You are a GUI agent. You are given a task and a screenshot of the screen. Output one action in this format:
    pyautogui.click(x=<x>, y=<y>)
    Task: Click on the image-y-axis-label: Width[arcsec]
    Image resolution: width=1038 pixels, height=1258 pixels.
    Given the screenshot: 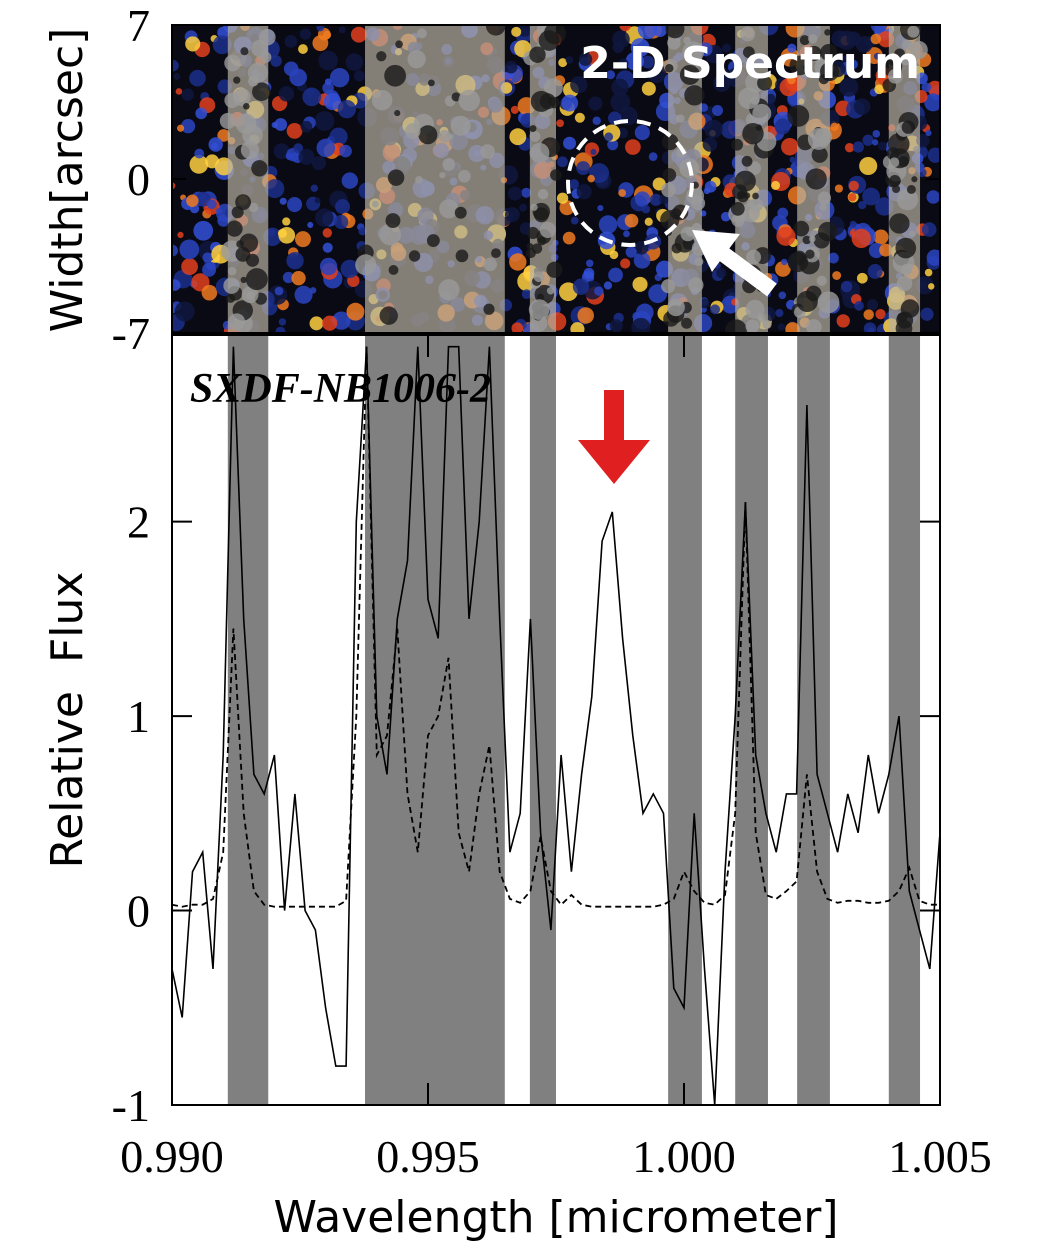 What is the action you would take?
    pyautogui.click(x=67, y=180)
    